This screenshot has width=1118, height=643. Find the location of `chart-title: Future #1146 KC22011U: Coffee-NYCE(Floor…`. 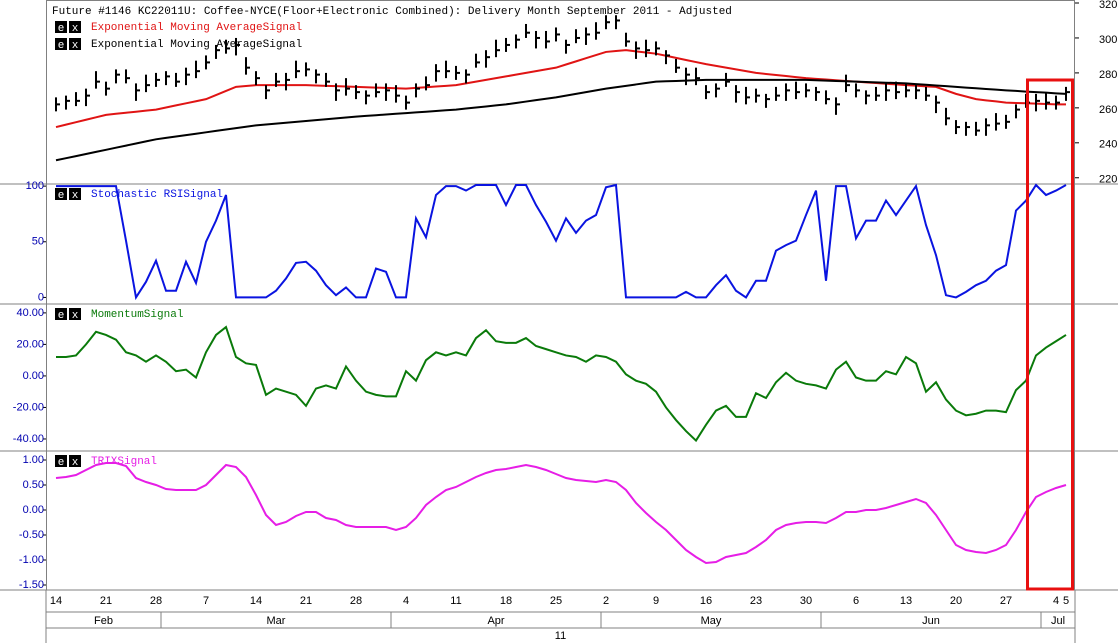

chart-title: Future #1146 KC22011U: Coffee-NYCE(Floor… is located at coordinates (392, 12).